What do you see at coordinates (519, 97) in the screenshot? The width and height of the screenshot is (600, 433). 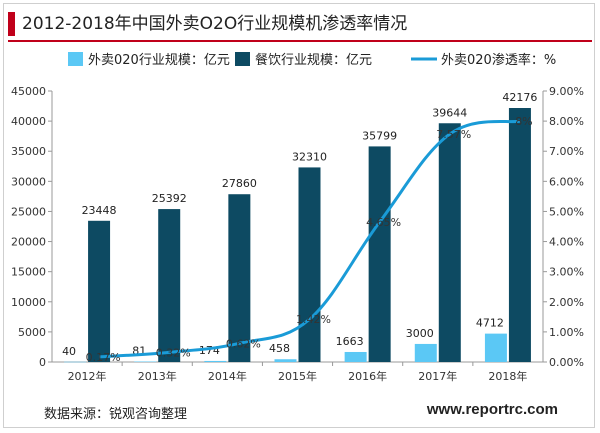 I see `bar-data-label: 42176` at bounding box center [519, 97].